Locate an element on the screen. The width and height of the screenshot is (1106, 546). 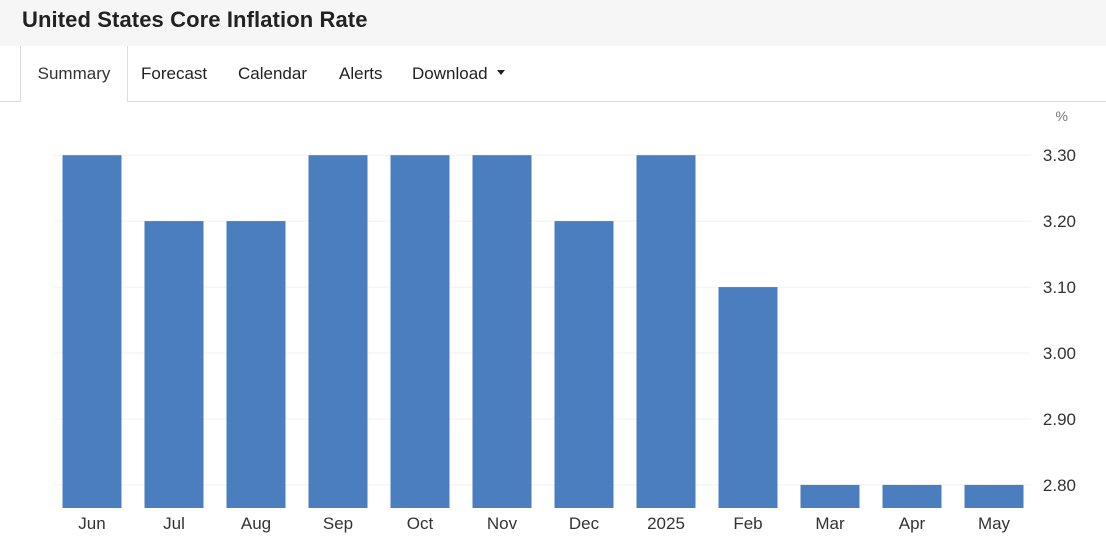
tab-download-label: Download is located at coordinates (450, 73).